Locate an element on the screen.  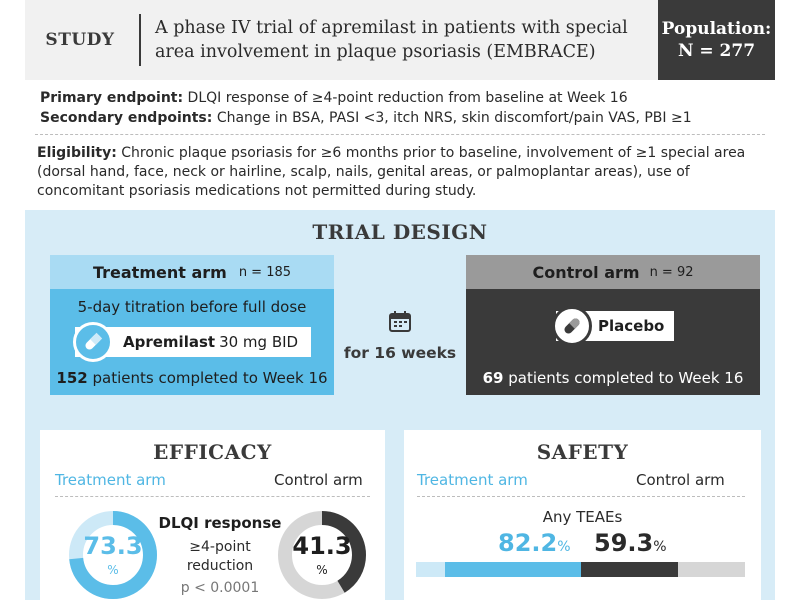
treatment-arm-header: Treatment arm n = 185 is located at coordinates (192, 272).